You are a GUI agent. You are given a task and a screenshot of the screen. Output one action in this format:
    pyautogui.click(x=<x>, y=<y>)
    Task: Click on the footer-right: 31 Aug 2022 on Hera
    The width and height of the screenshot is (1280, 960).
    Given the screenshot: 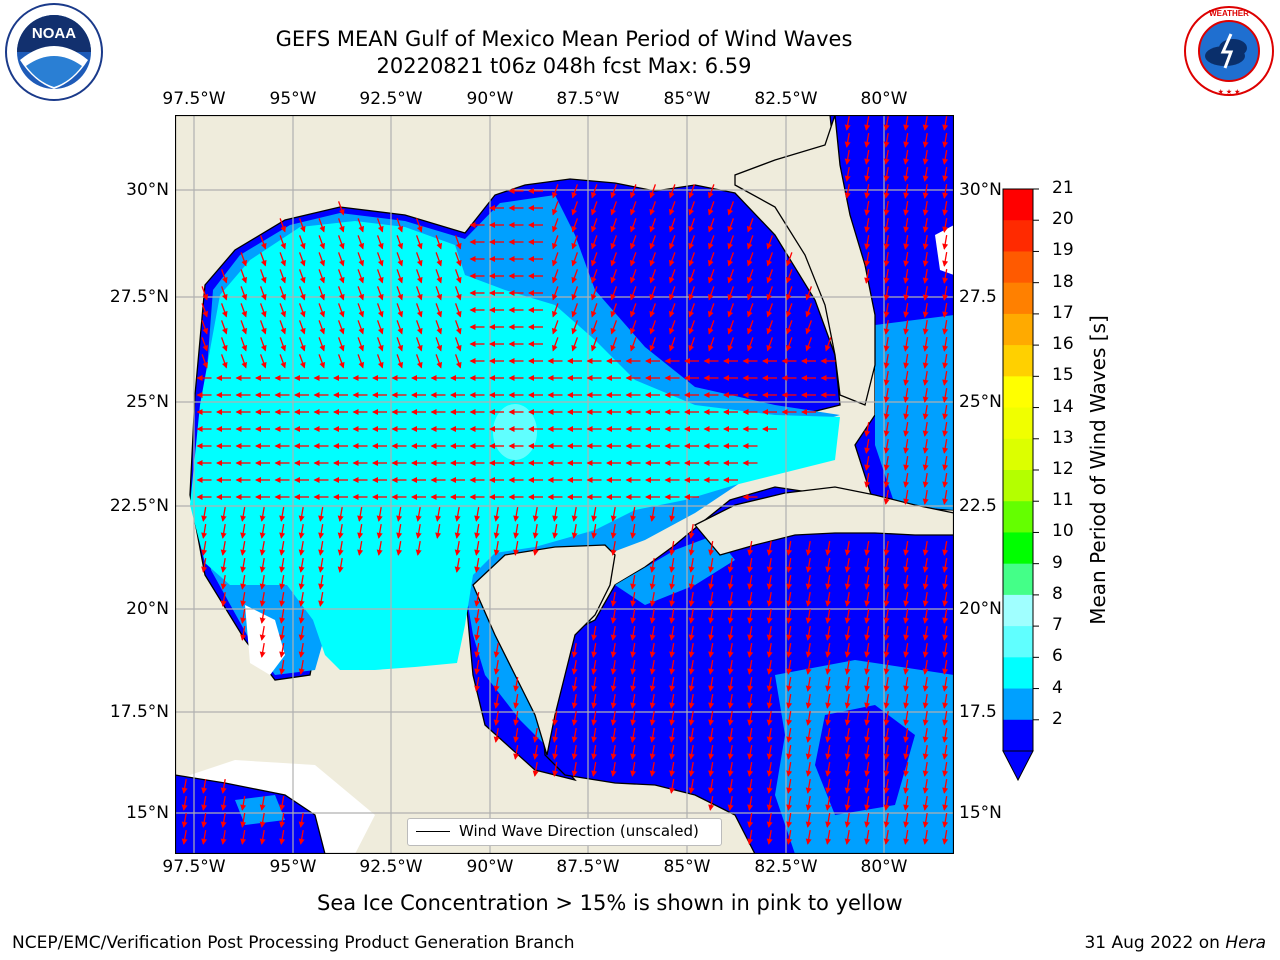 What is the action you would take?
    pyautogui.click(x=1175, y=943)
    